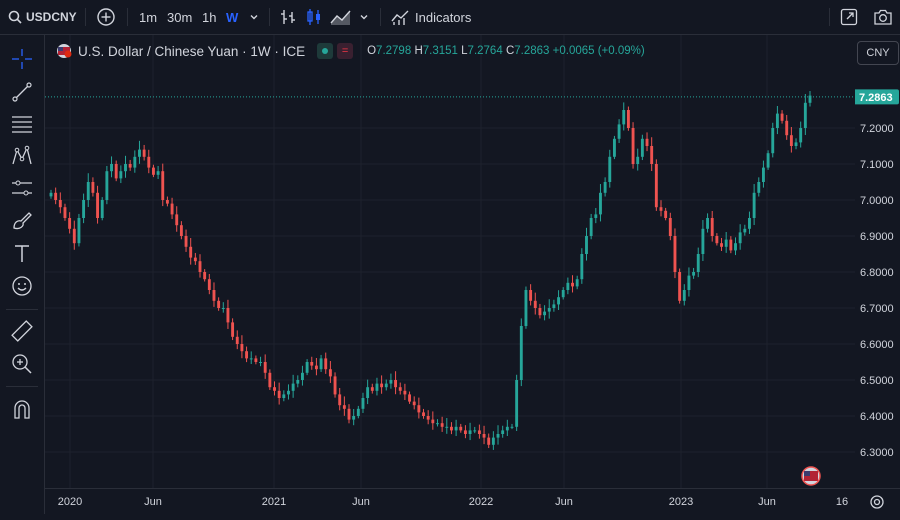 Image resolution: width=900 pixels, height=520 pixels. What do you see at coordinates (209, 17) in the screenshot?
I see `interval-1h: 1h` at bounding box center [209, 17].